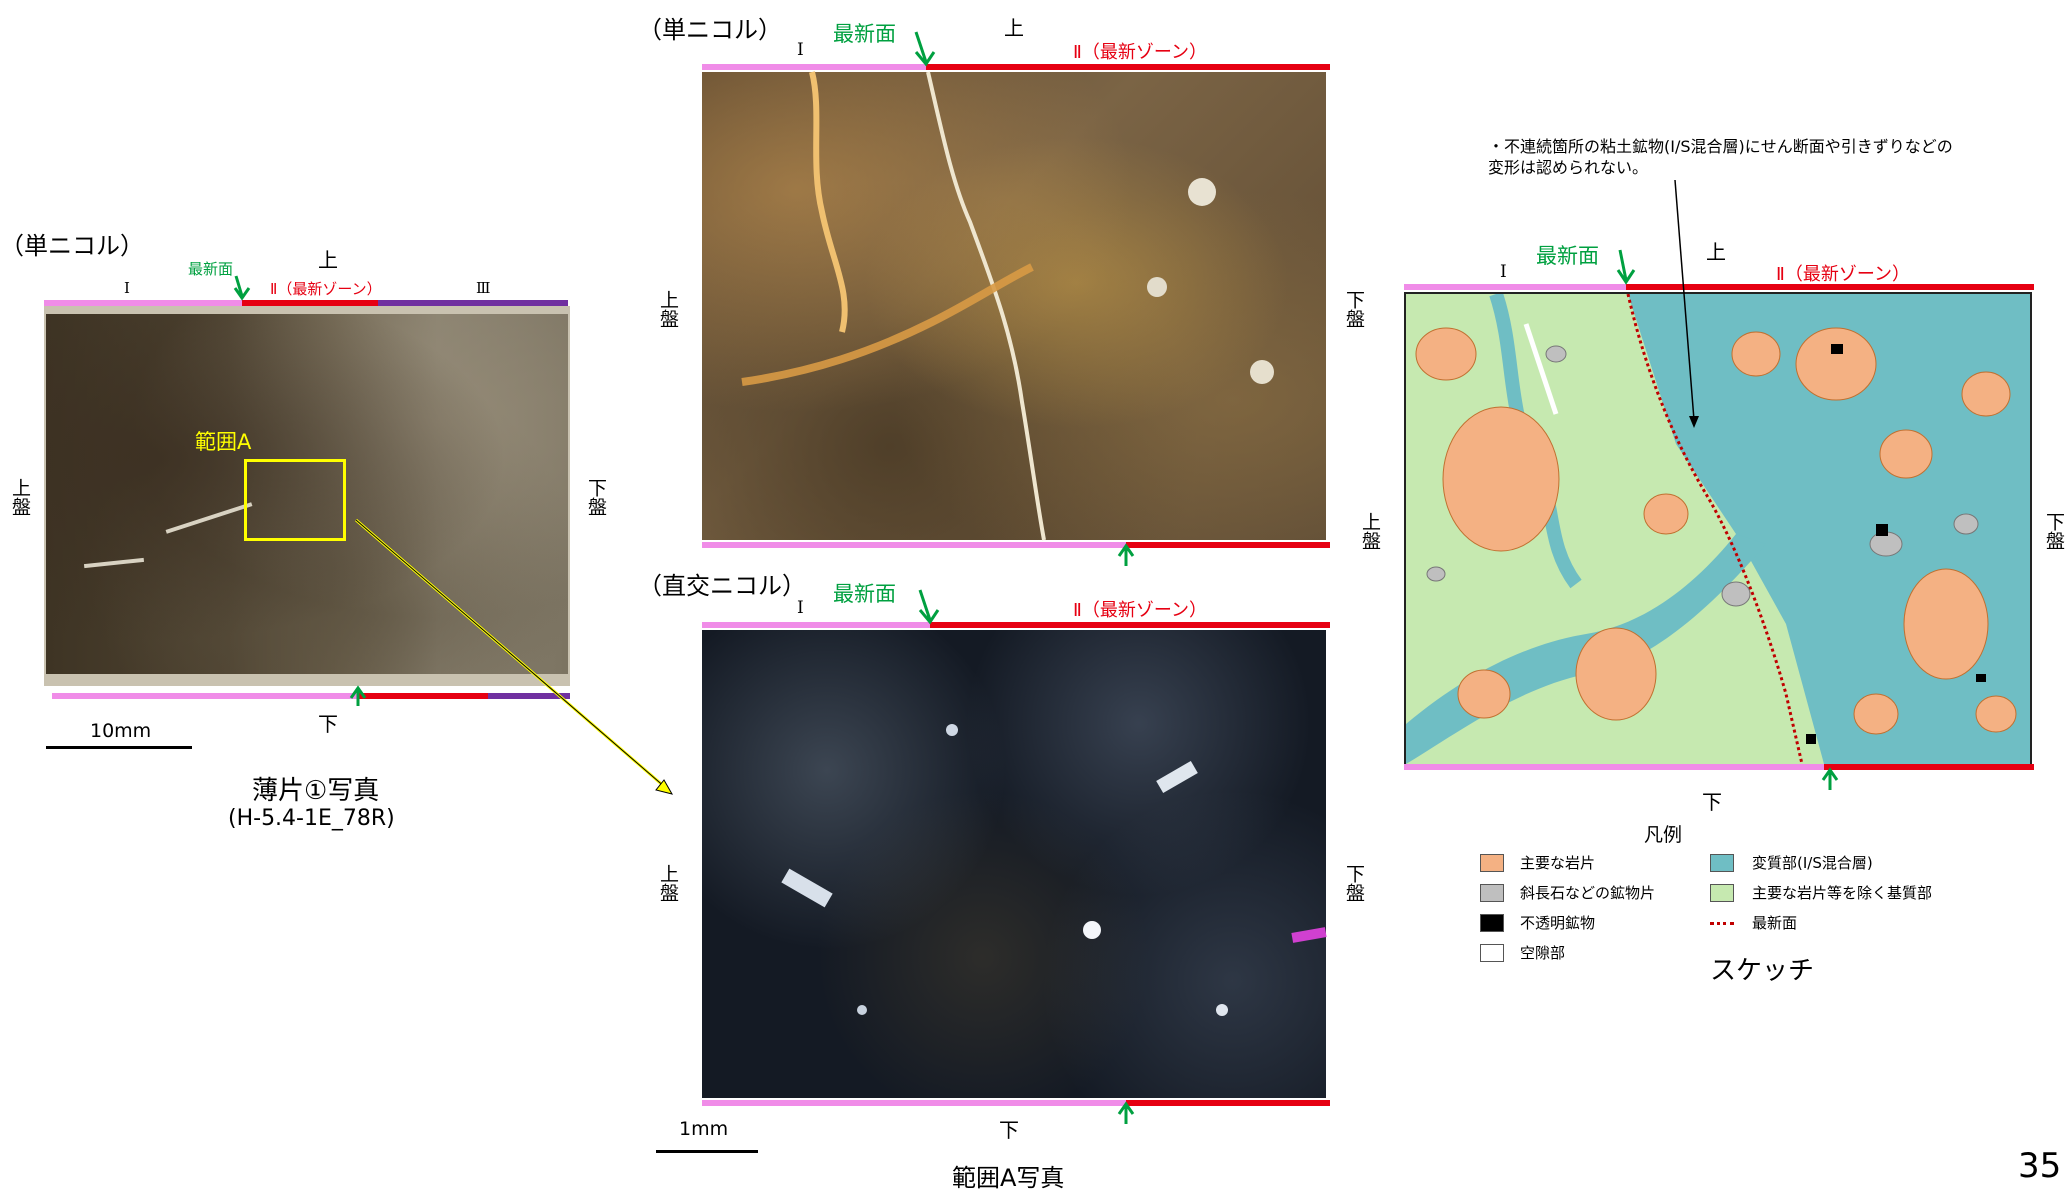 This screenshot has width=2071, height=1193. I want to click on middle-bottom-newest-plane-arrow, so click(929, 607).